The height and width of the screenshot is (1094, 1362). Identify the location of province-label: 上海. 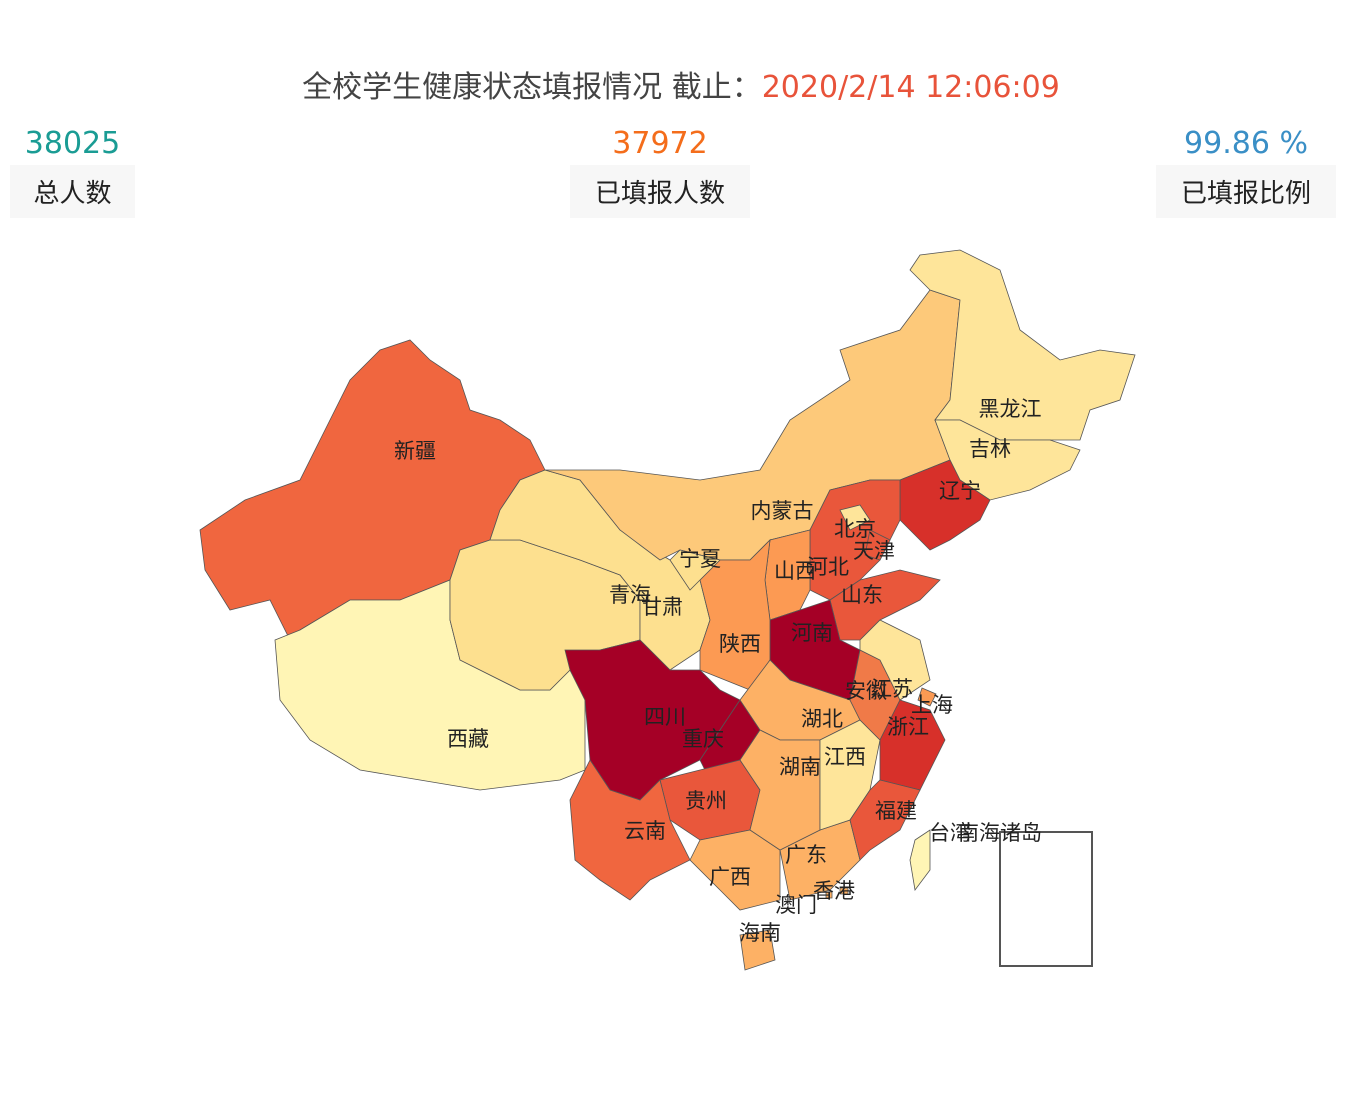
(932, 705).